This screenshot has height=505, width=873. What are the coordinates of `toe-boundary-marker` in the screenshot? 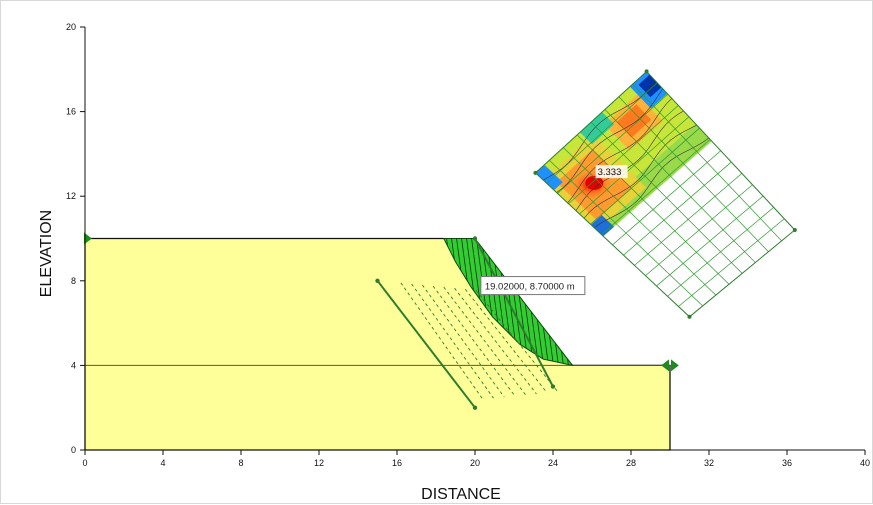 It's located at (665, 365).